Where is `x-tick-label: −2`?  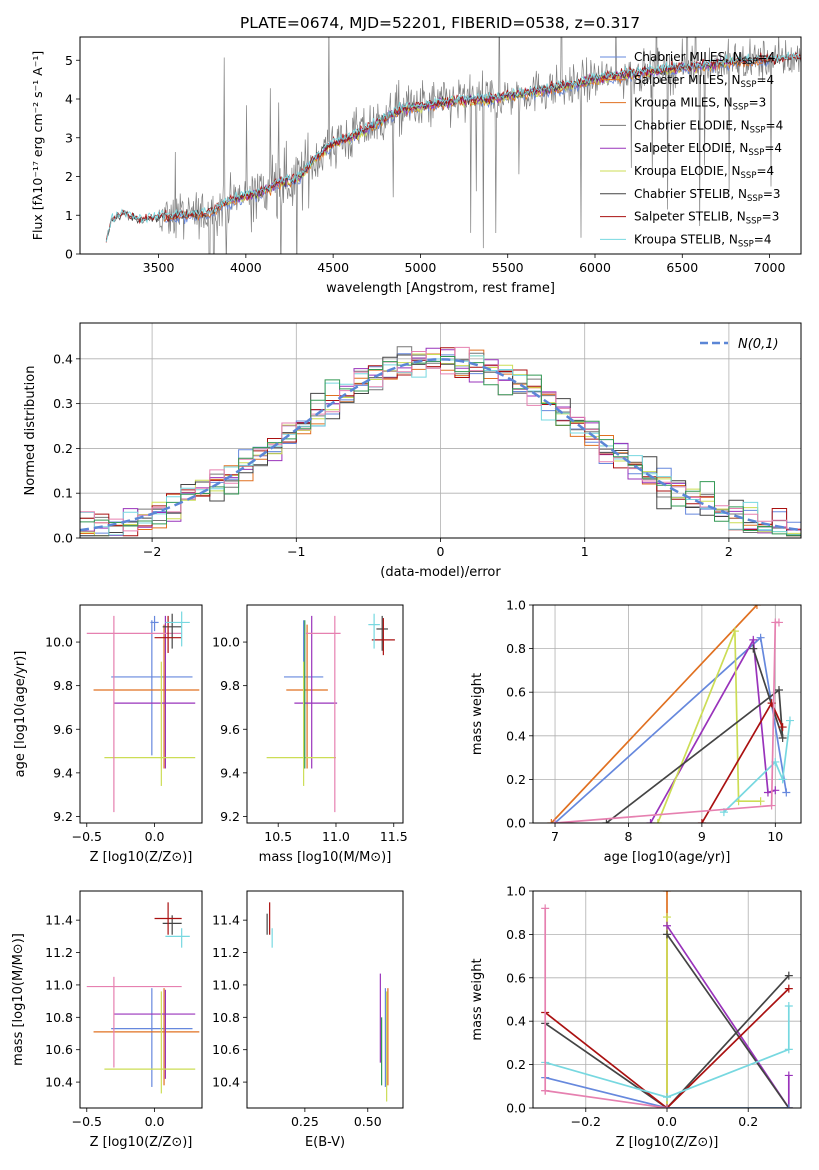 x-tick-label: −2 is located at coordinates (152, 551).